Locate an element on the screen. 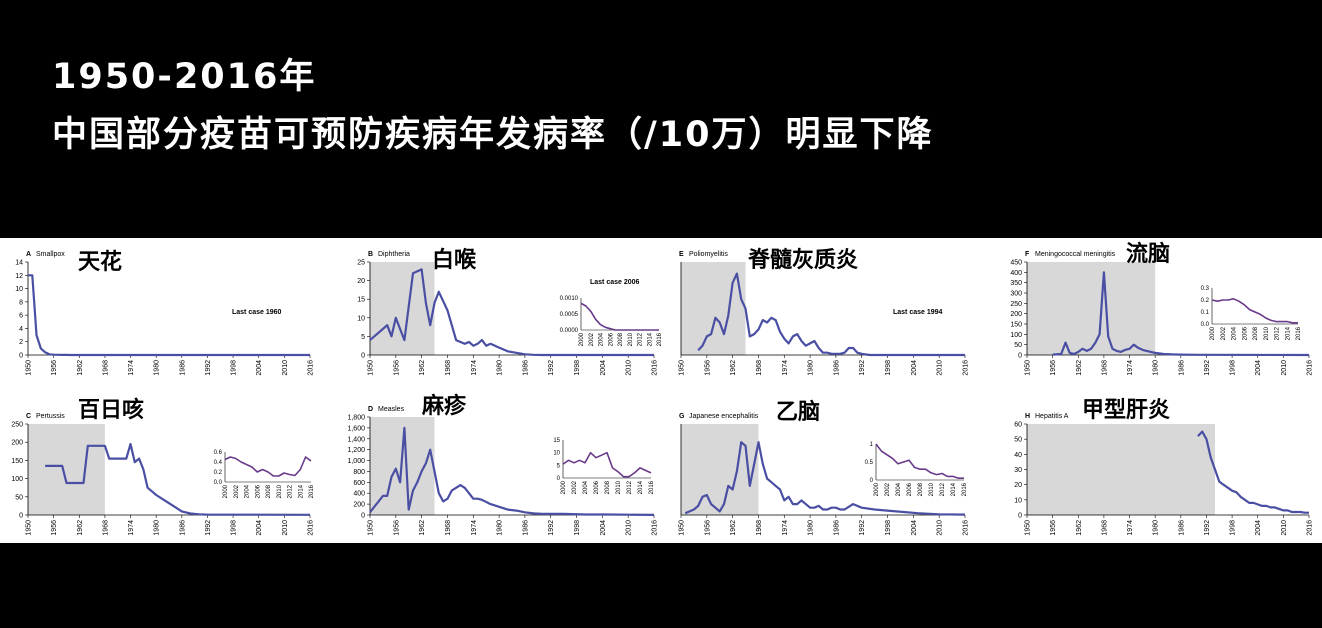 The image size is (1322, 628). y-tick-label: 250 is located at coordinates (17, 425).